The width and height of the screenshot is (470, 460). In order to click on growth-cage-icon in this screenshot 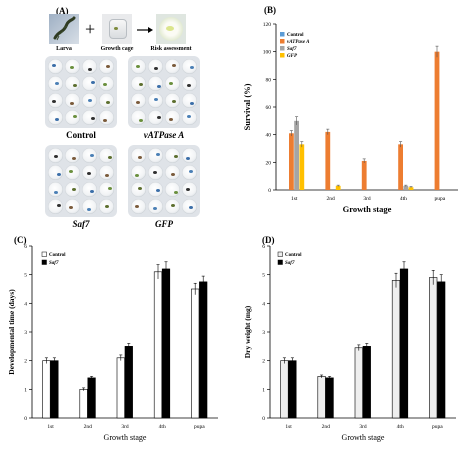, I will do `click(118, 29)`.